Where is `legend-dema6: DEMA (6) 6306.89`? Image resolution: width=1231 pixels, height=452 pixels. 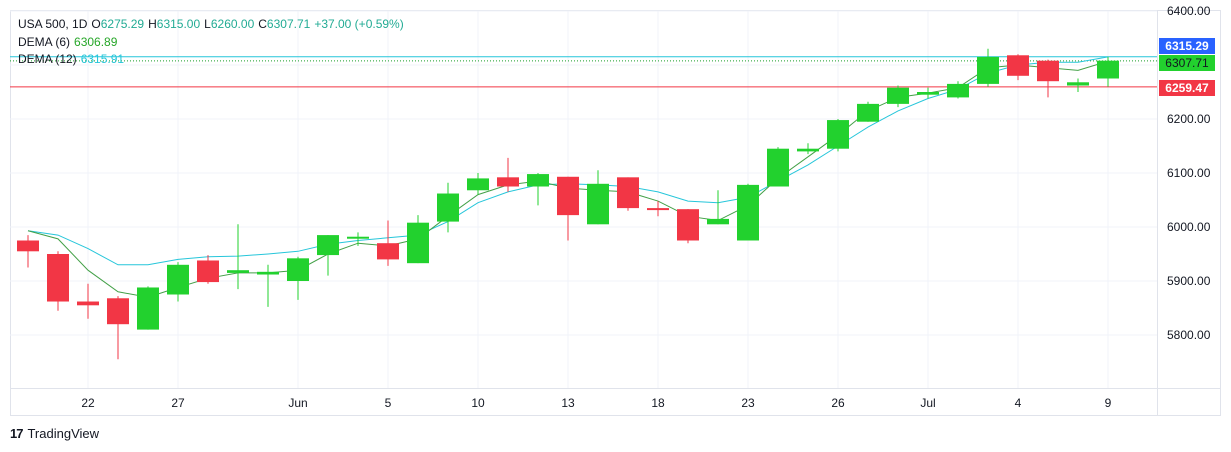
legend-dema6: DEMA (6) 6306.89 is located at coordinates (69, 42).